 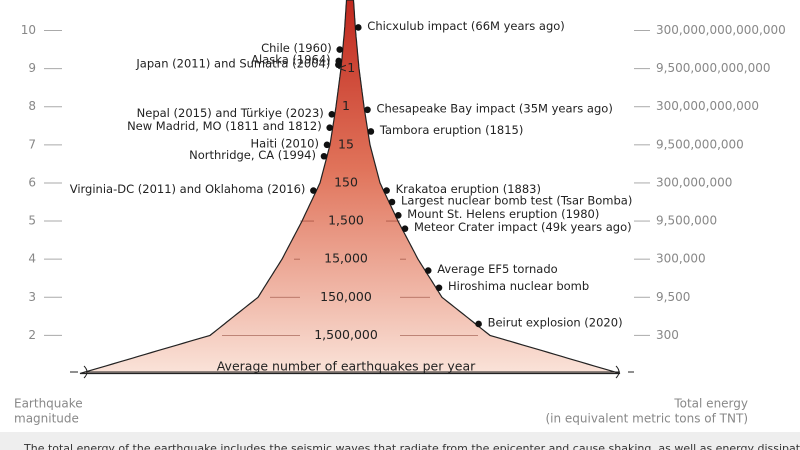 I want to click on y2-tick-label: 300,000,000,000,000, so click(x=721, y=30).